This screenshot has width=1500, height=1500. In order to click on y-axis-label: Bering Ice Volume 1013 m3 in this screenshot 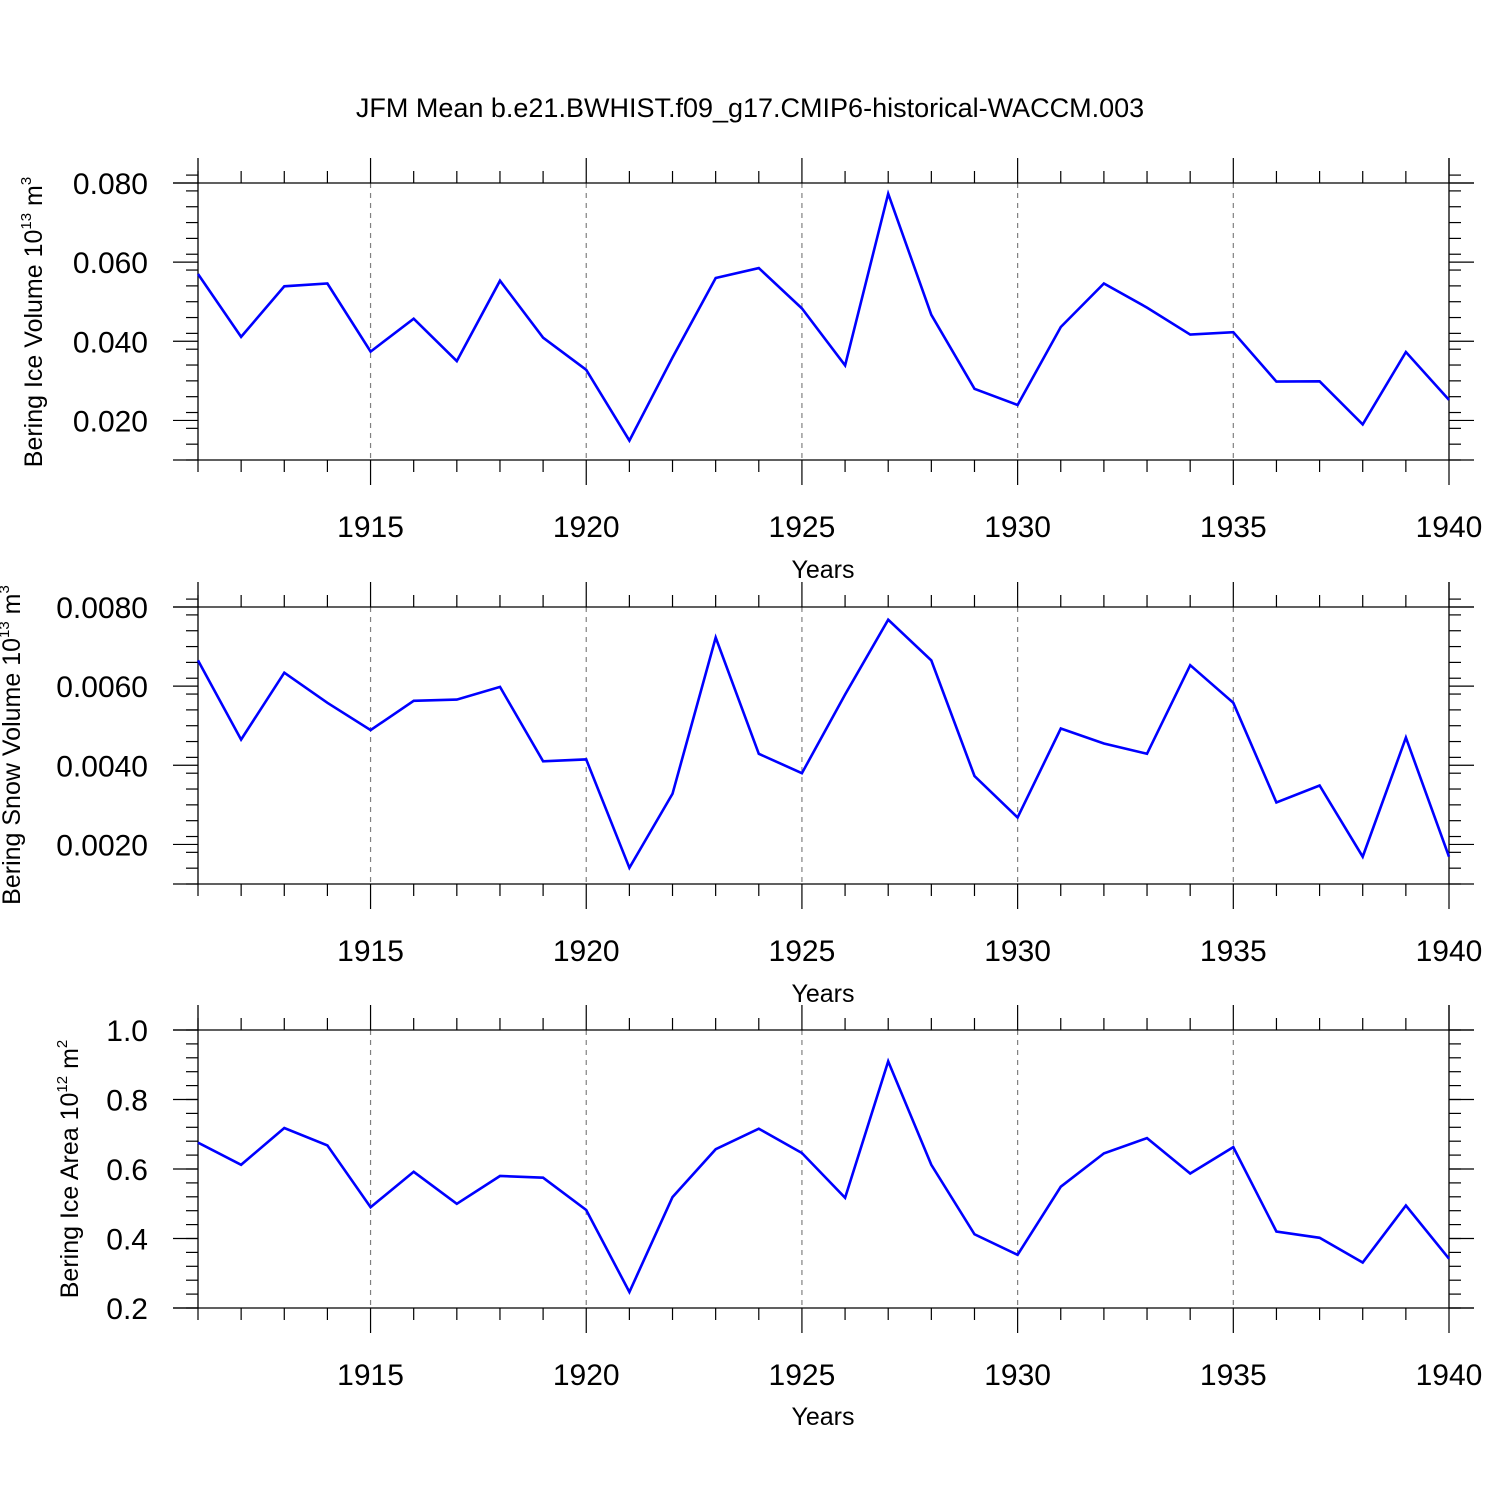, I will do `click(33, 322)`.